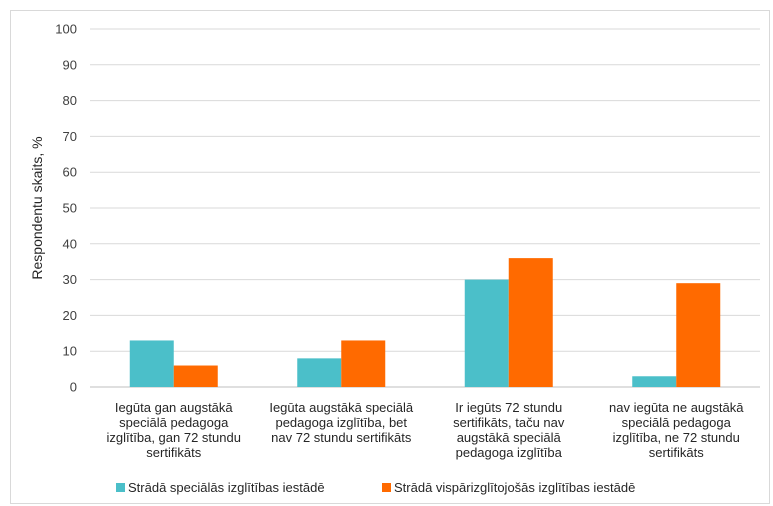 The width and height of the screenshot is (773, 506). Describe the element at coordinates (70, 279) in the screenshot. I see `y-tick-label: 30` at that location.